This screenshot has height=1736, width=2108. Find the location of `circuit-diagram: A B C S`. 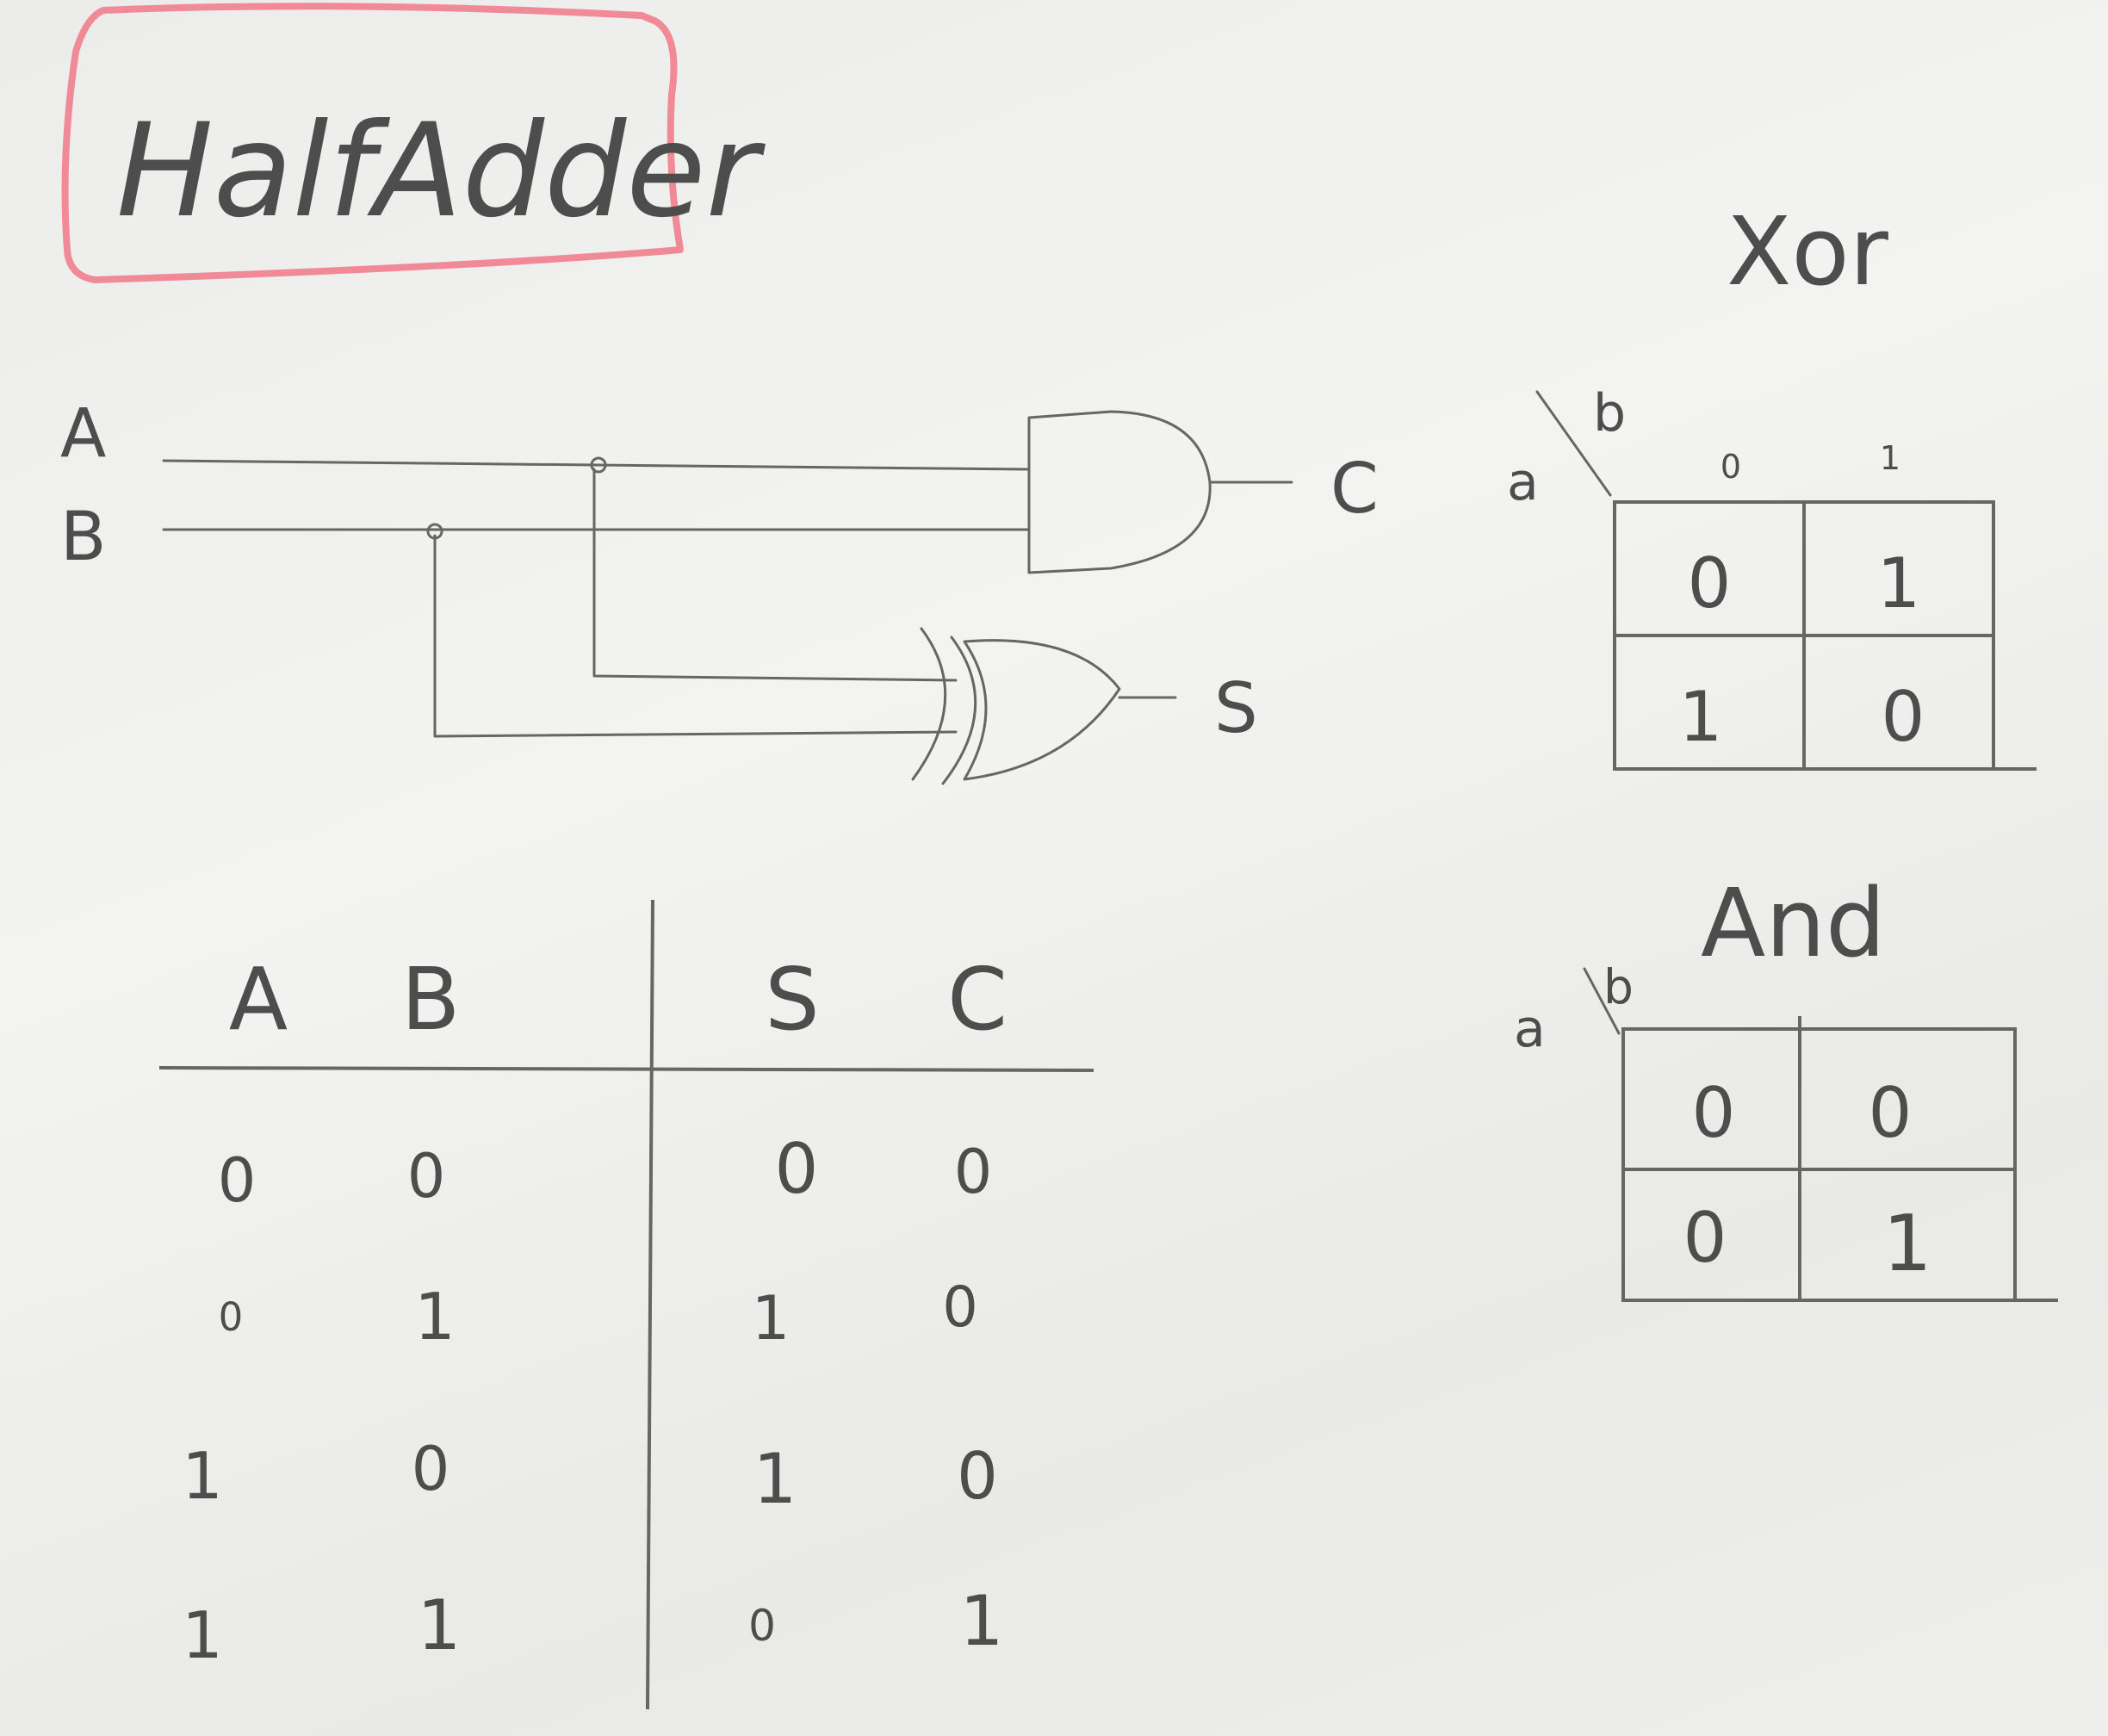

circuit-diagram: A B C S is located at coordinates (720, 590).